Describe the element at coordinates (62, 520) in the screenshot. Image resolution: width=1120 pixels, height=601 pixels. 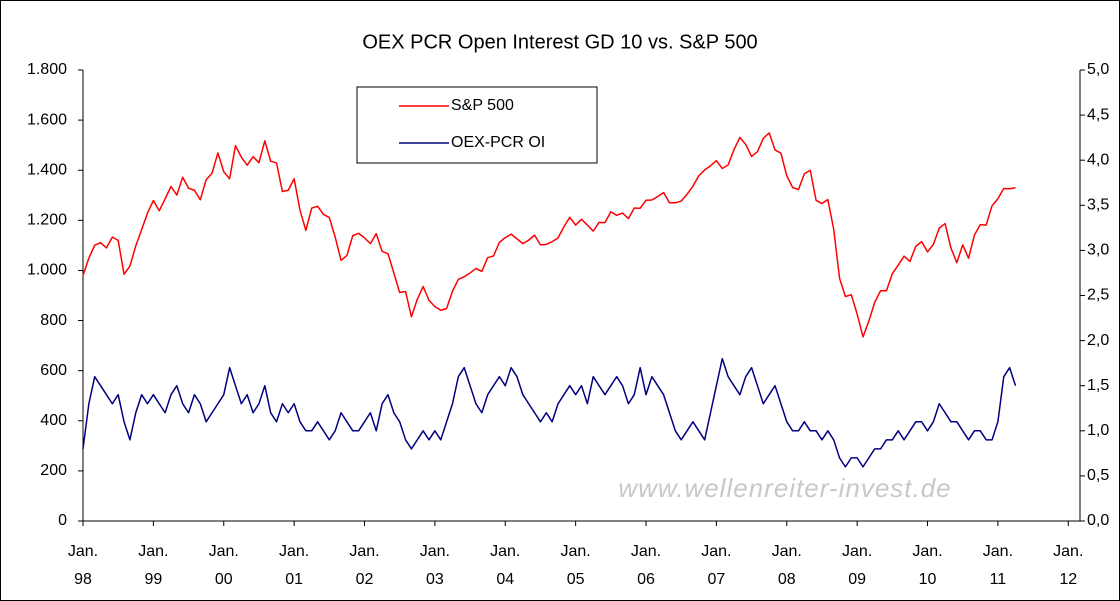
I see `y-tick-label: 0` at that location.